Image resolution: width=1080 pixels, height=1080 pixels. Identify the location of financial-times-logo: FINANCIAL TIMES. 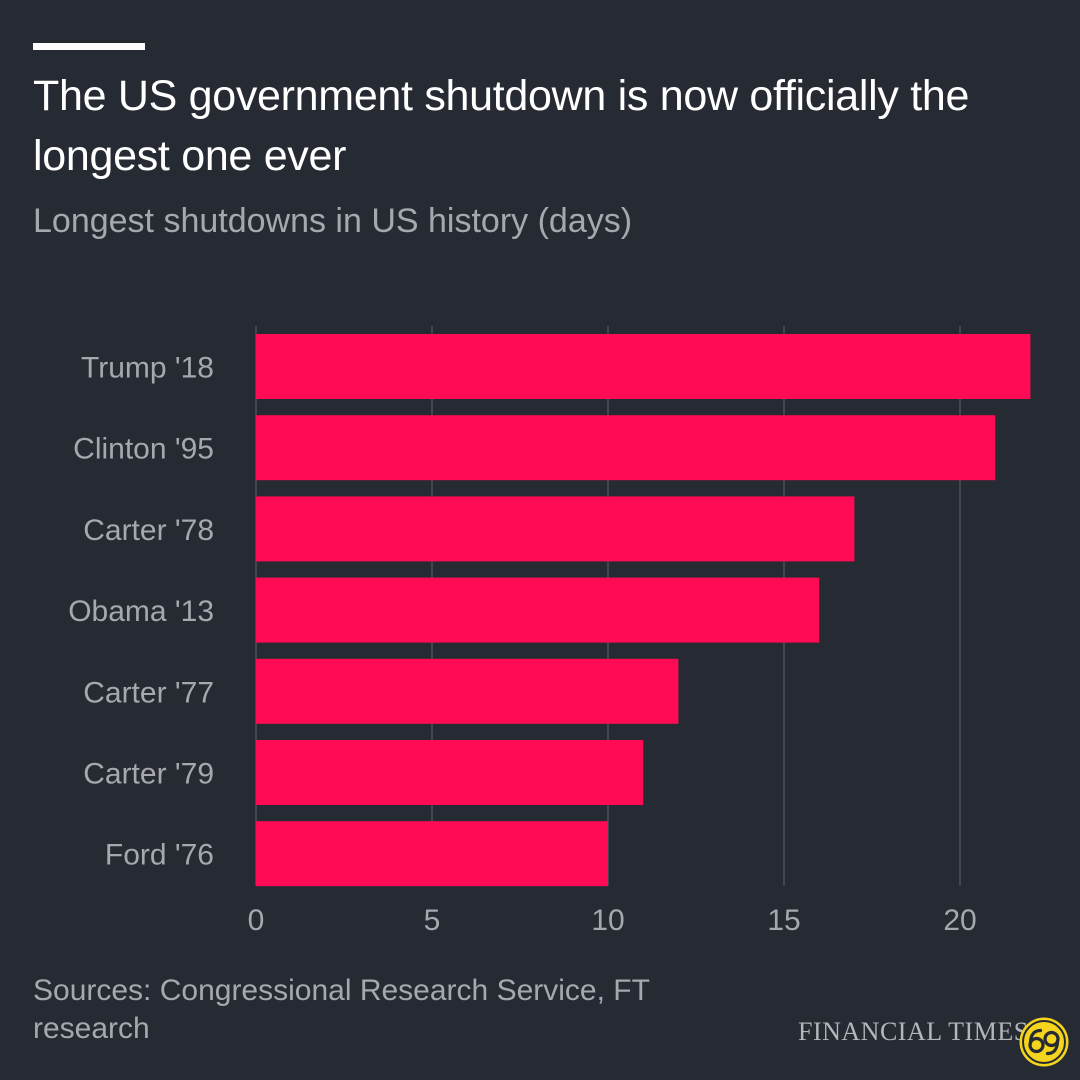
(913, 1031).